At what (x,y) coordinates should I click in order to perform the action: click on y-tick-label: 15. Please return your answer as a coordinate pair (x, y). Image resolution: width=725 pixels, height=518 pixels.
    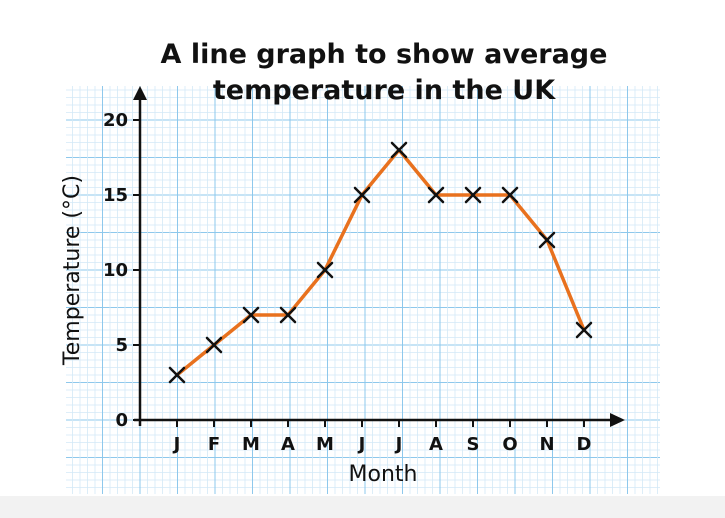
    Looking at the image, I should click on (115, 195).